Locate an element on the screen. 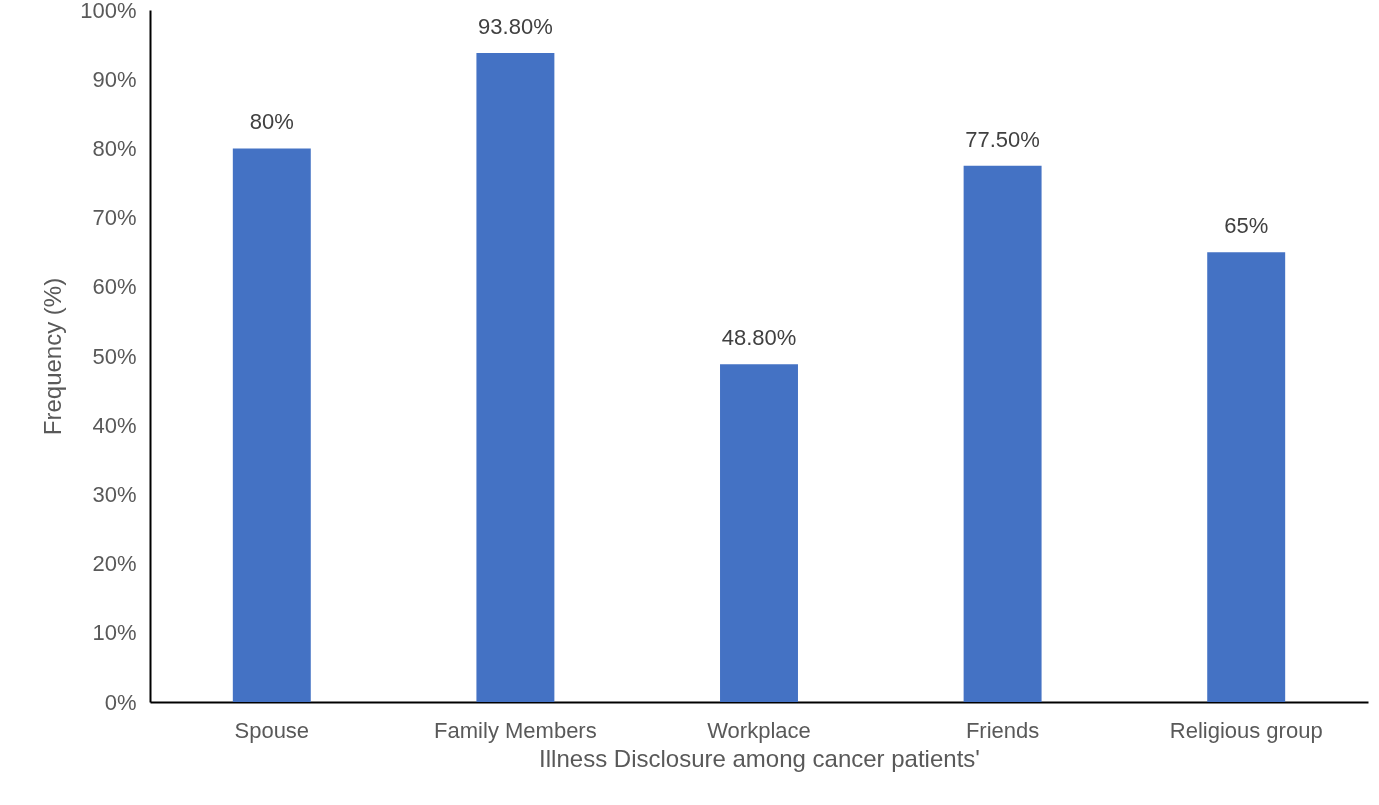  y-axis-title: Frequency (%) is located at coordinates (53, 356).